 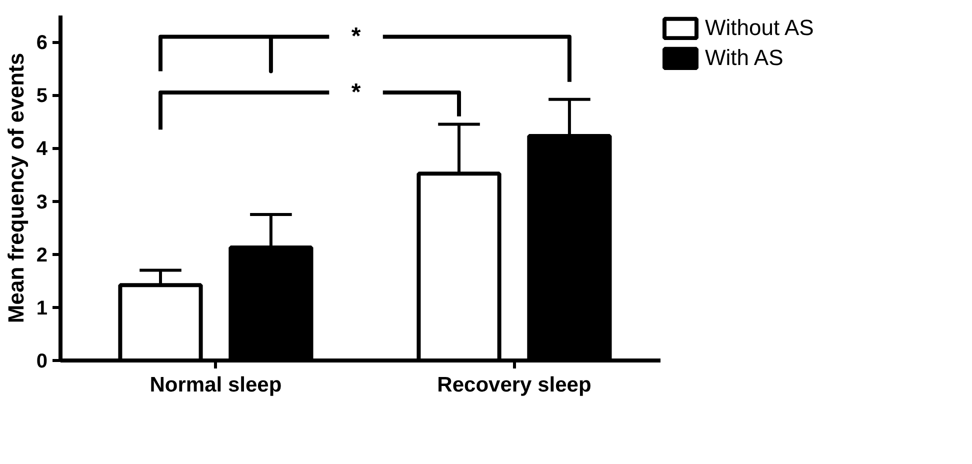 I want to click on x-tick-label: Recovery sleep, so click(x=514, y=385).